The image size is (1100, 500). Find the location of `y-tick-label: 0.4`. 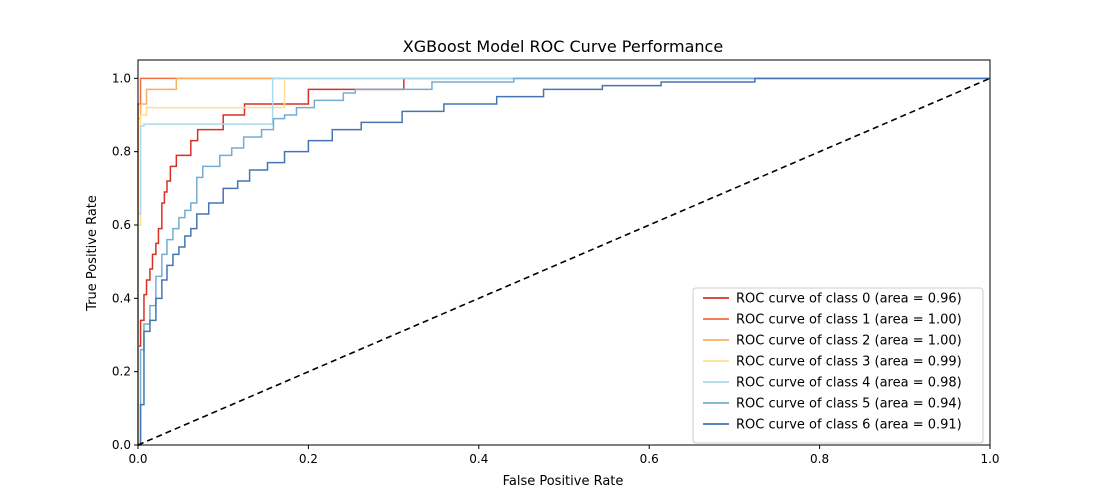

y-tick-label: 0.4 is located at coordinates (121, 298).